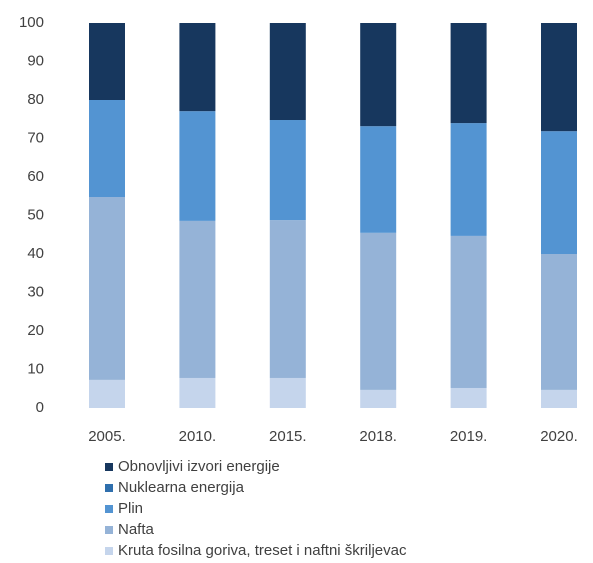  Describe the element at coordinates (469, 436) in the screenshot. I see `x-tick-label: 2019.` at that location.